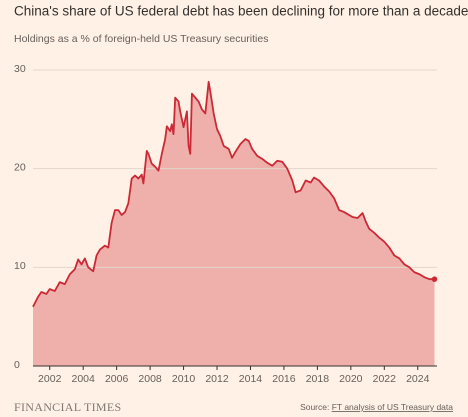 The width and height of the screenshot is (468, 417). What do you see at coordinates (68, 407) in the screenshot?
I see `brand: FINANCIAL TIMES` at bounding box center [68, 407].